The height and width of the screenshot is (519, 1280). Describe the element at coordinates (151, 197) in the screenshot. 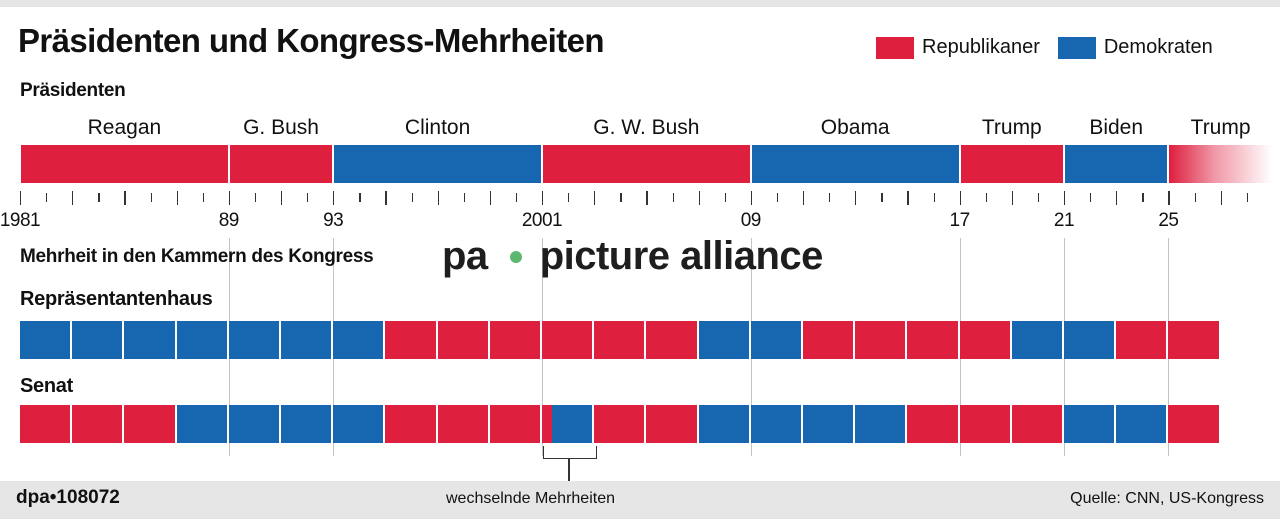

I see `tick-1986` at that location.